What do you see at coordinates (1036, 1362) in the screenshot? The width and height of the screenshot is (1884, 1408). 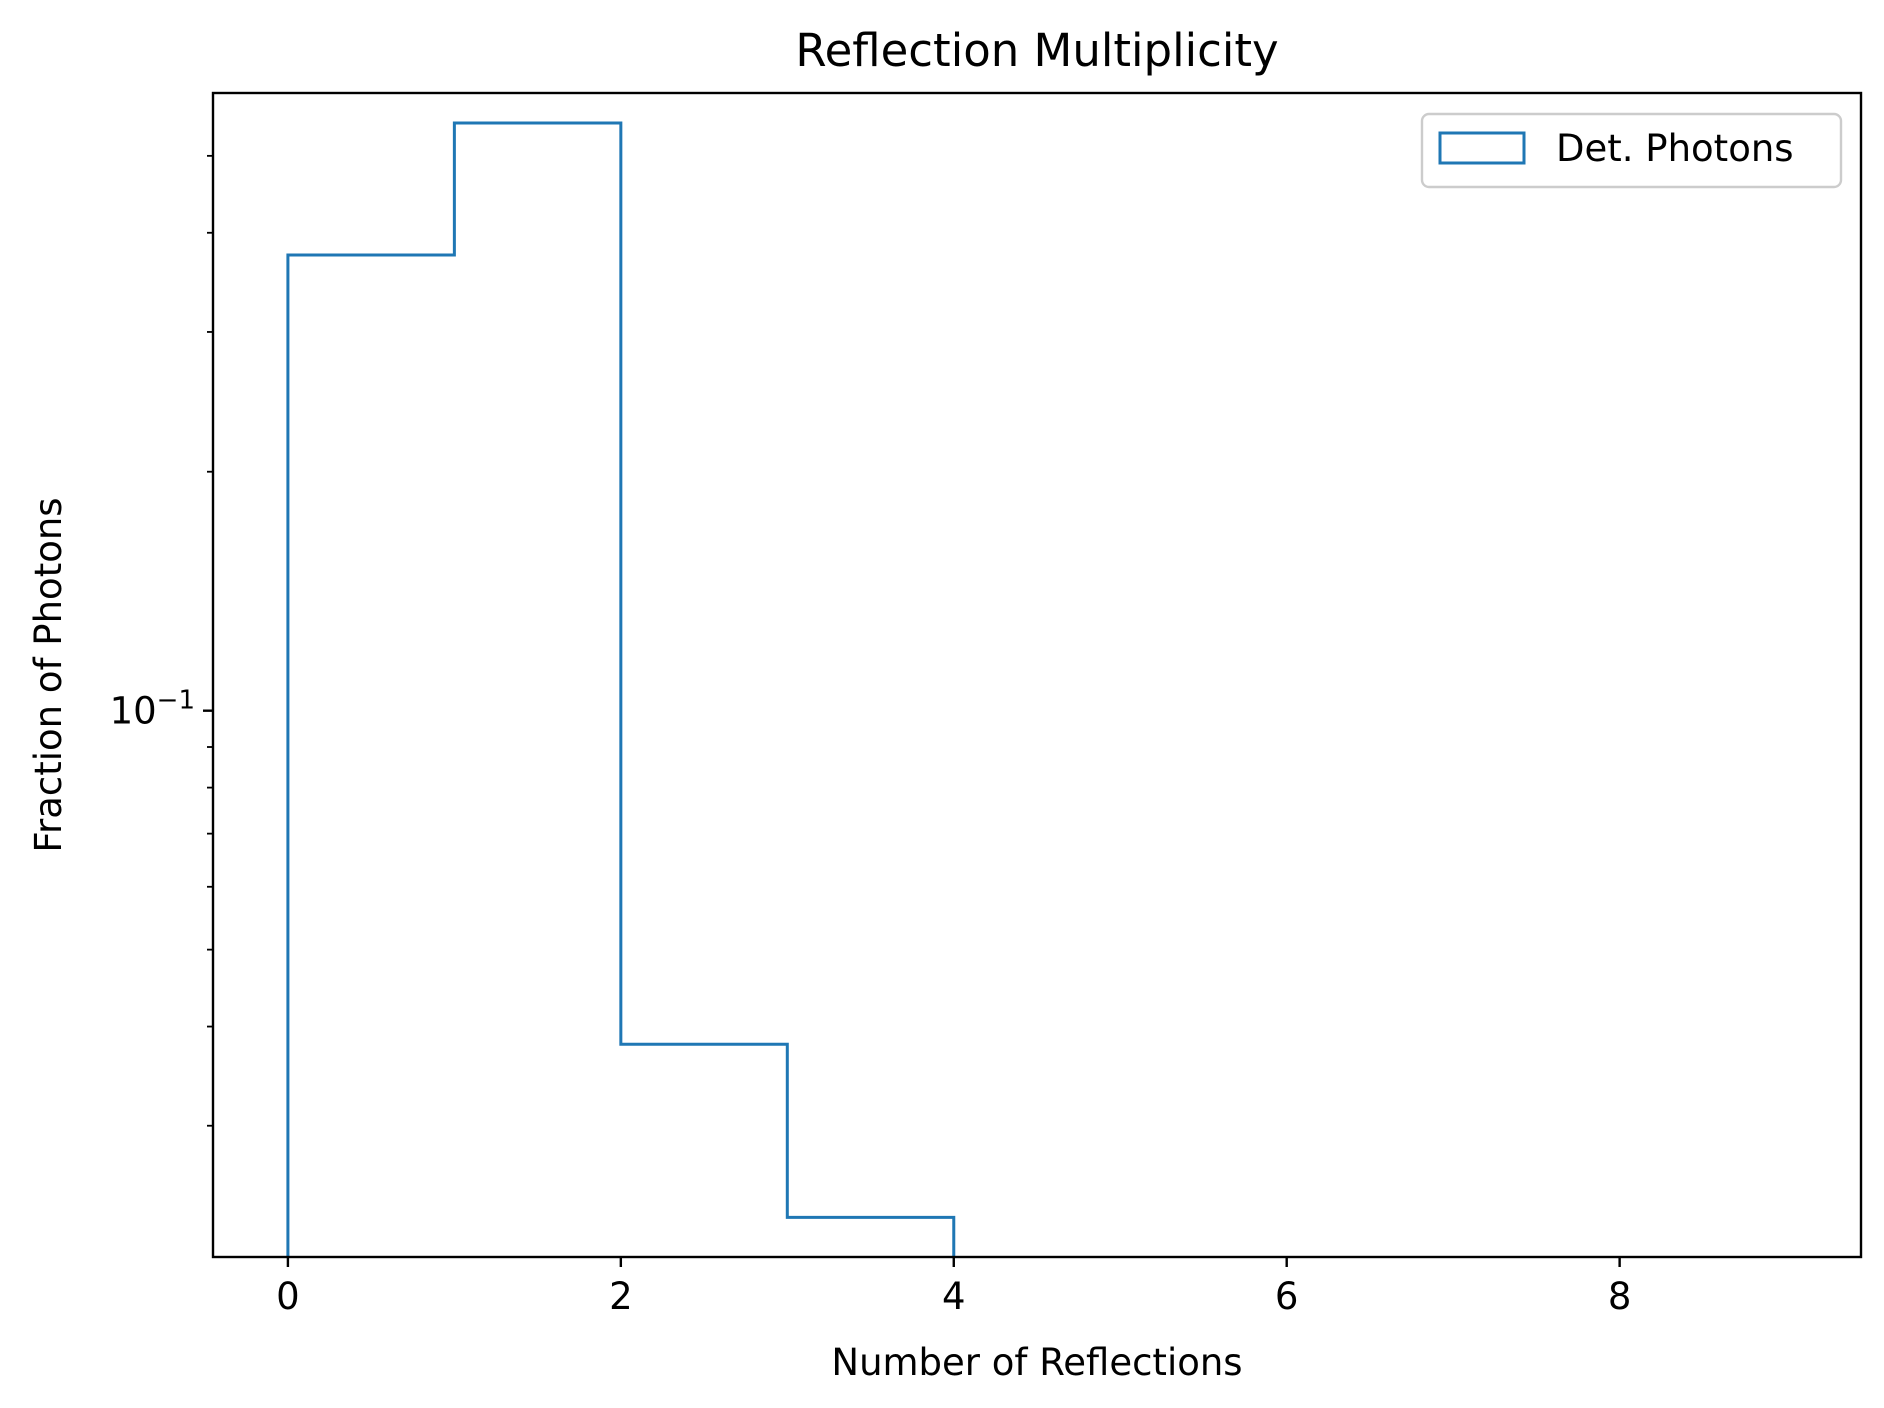 I see `x-axis-label: Number of Reflections` at bounding box center [1036, 1362].